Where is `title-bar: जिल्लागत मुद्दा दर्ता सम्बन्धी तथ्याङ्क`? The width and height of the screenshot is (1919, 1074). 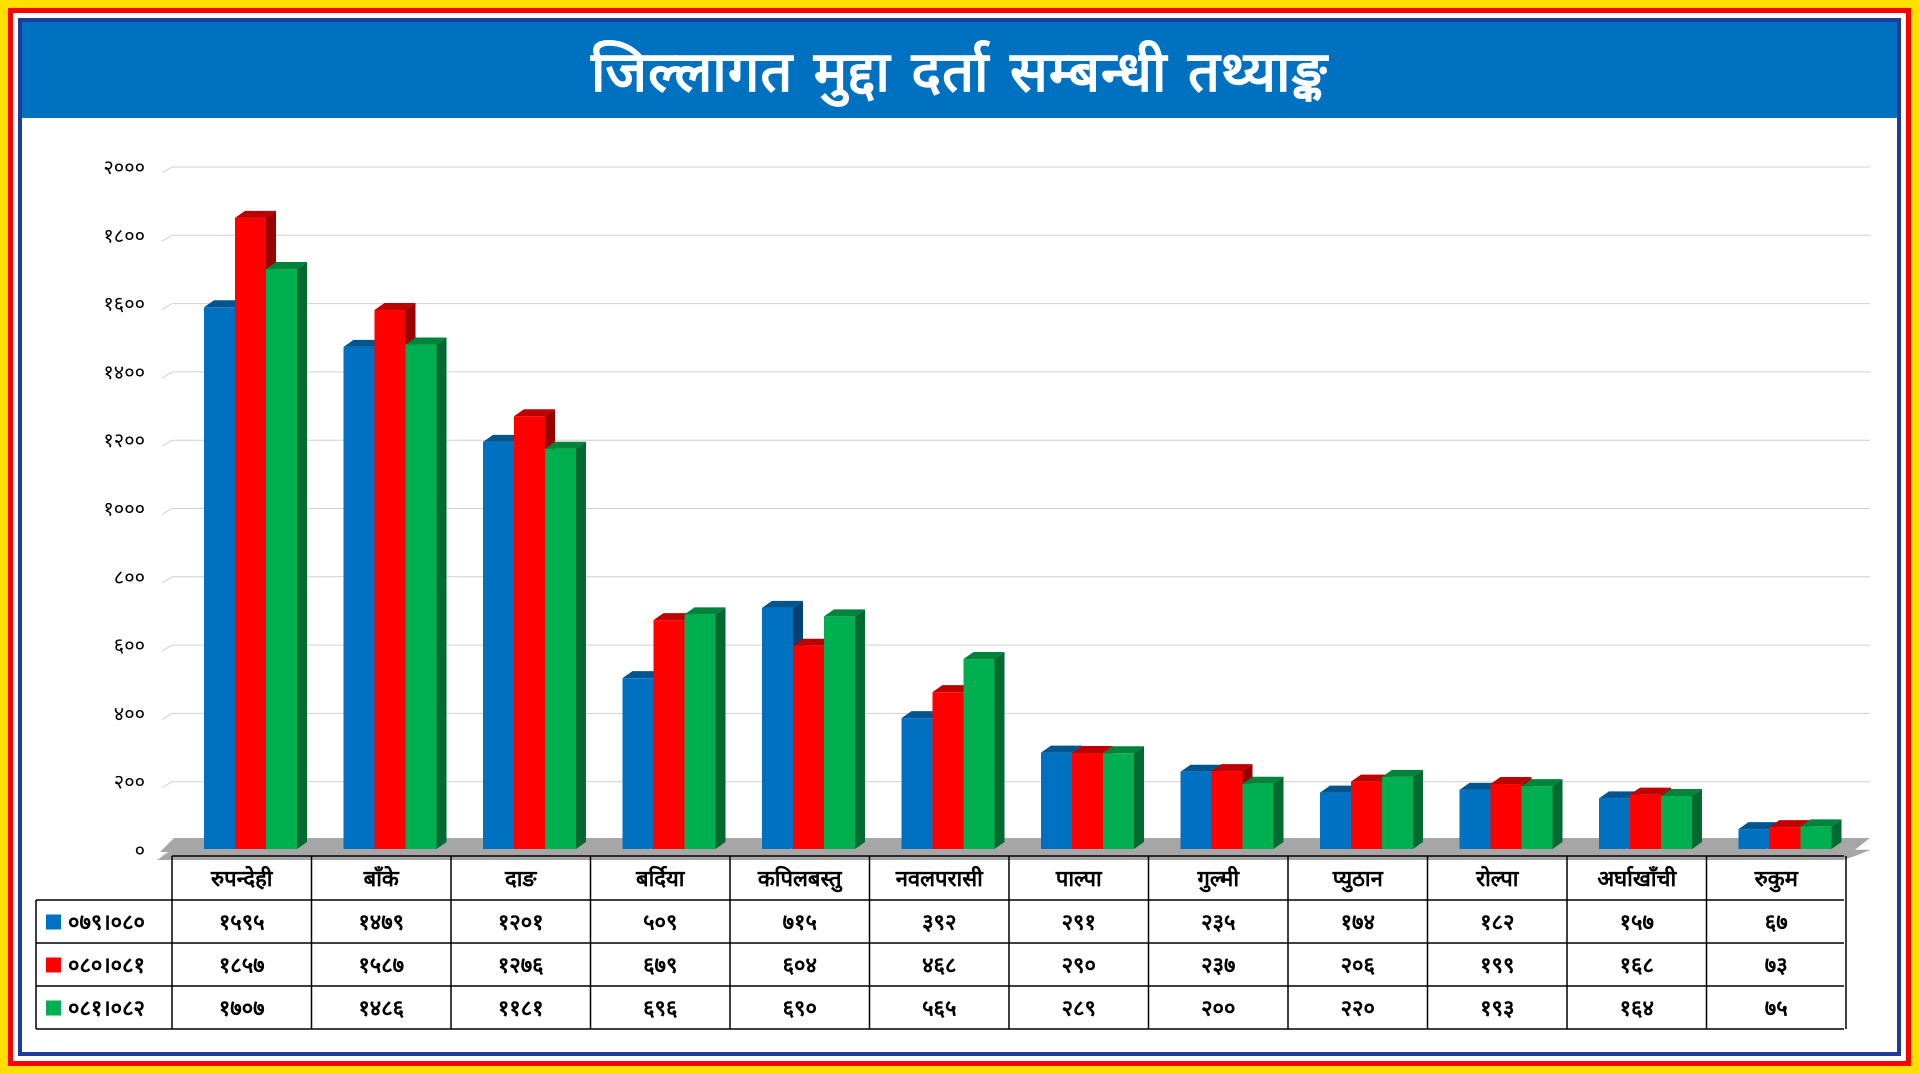 title-bar: जिल्लागत मुद्दा दर्ता सम्बन्धी तथ्याङ्क is located at coordinates (959, 70).